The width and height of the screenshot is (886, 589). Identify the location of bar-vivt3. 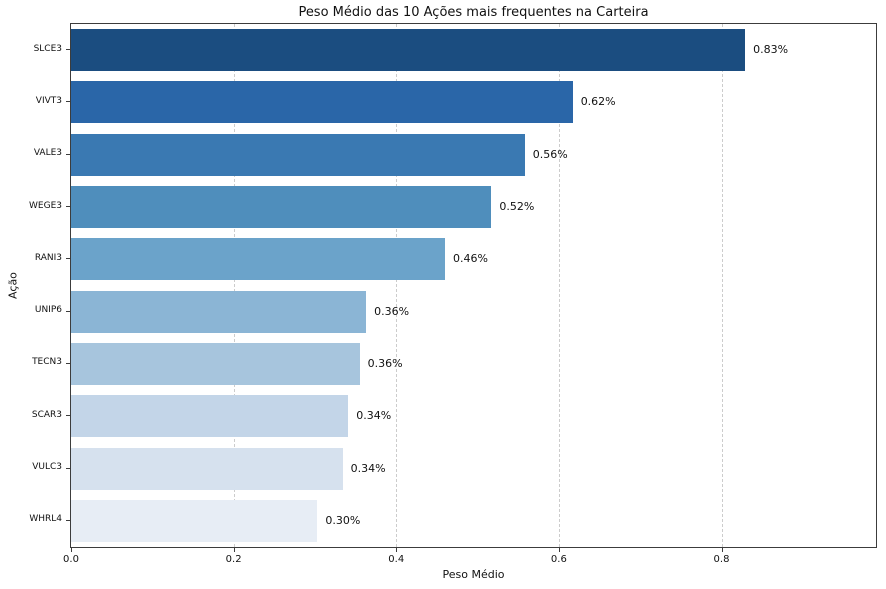
(322, 102).